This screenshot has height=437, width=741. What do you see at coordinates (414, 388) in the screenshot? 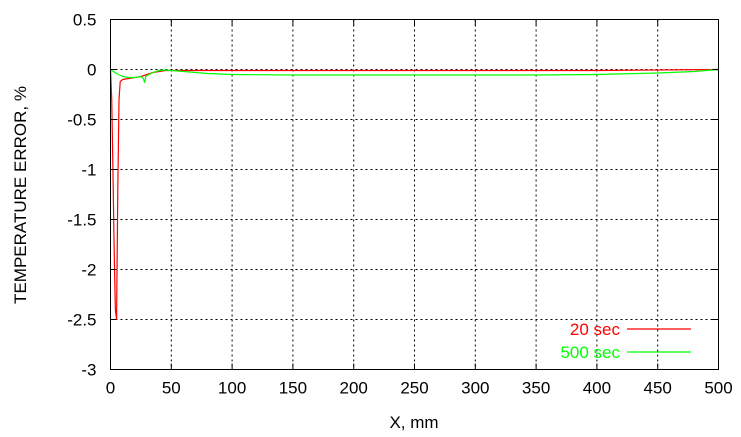
I see `x-tick-label: 250` at bounding box center [414, 388].